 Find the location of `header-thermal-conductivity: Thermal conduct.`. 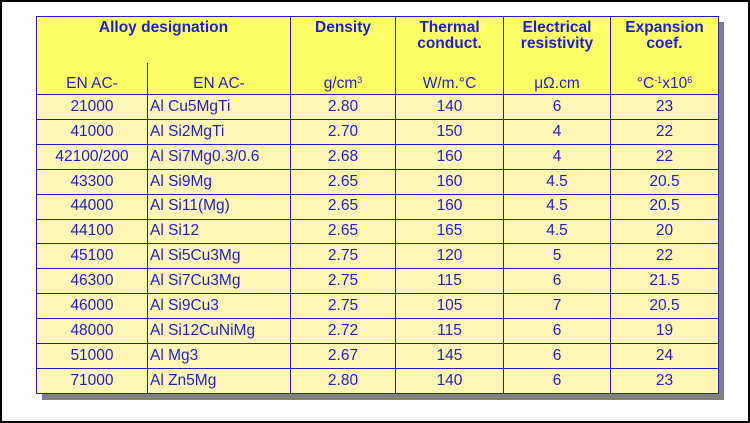

header-thermal-conductivity: Thermal conduct. is located at coordinates (449, 39).